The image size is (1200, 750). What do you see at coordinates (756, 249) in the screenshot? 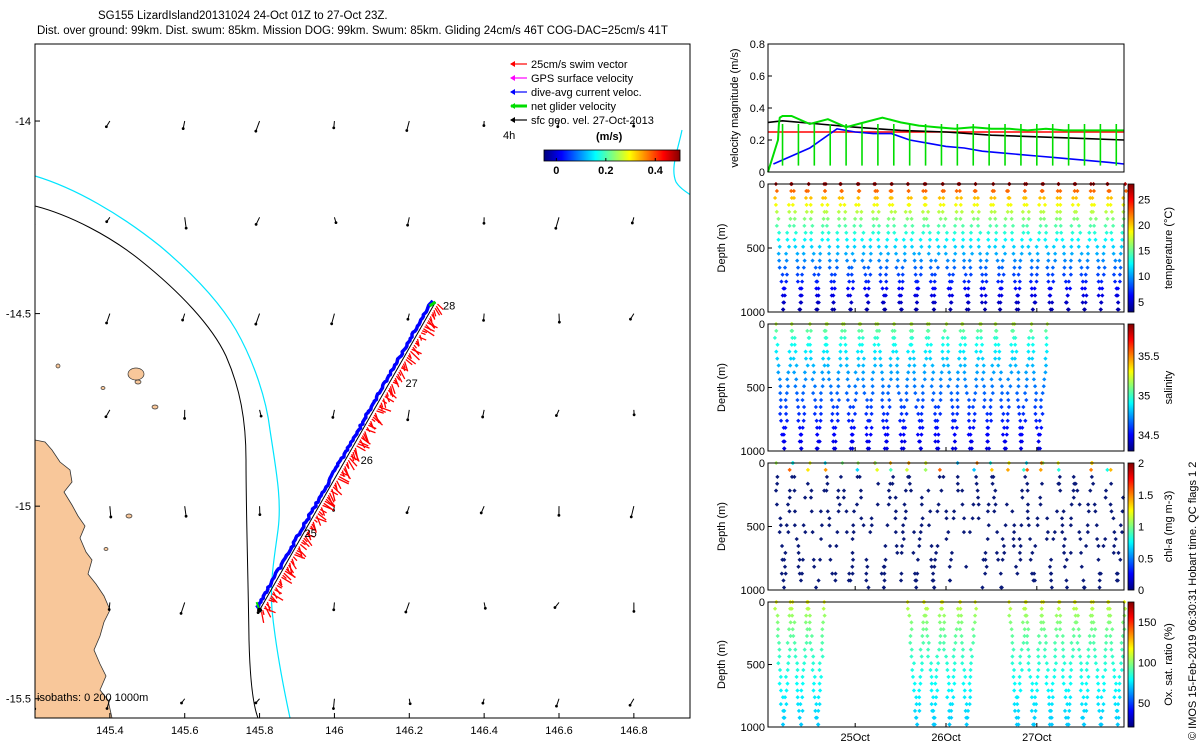
I see `profile-yticklabel-1-1: 500` at bounding box center [756, 249].